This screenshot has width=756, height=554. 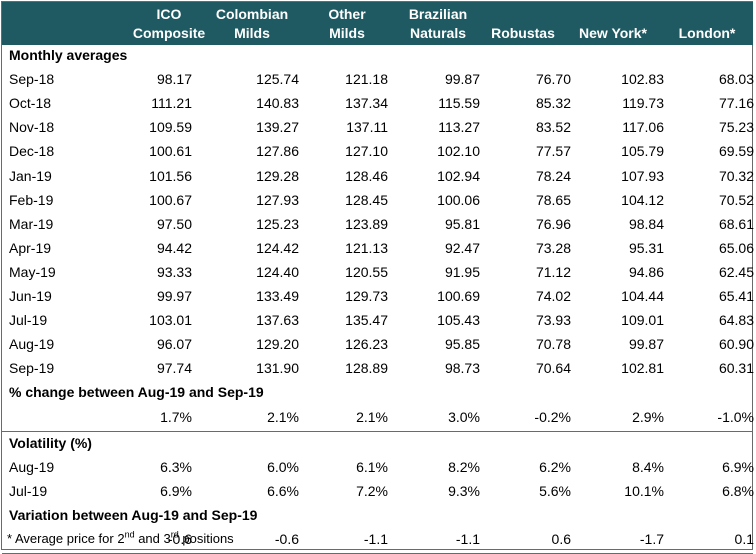 What do you see at coordinates (707, 33) in the screenshot?
I see `column-header-7-line2: London*` at bounding box center [707, 33].